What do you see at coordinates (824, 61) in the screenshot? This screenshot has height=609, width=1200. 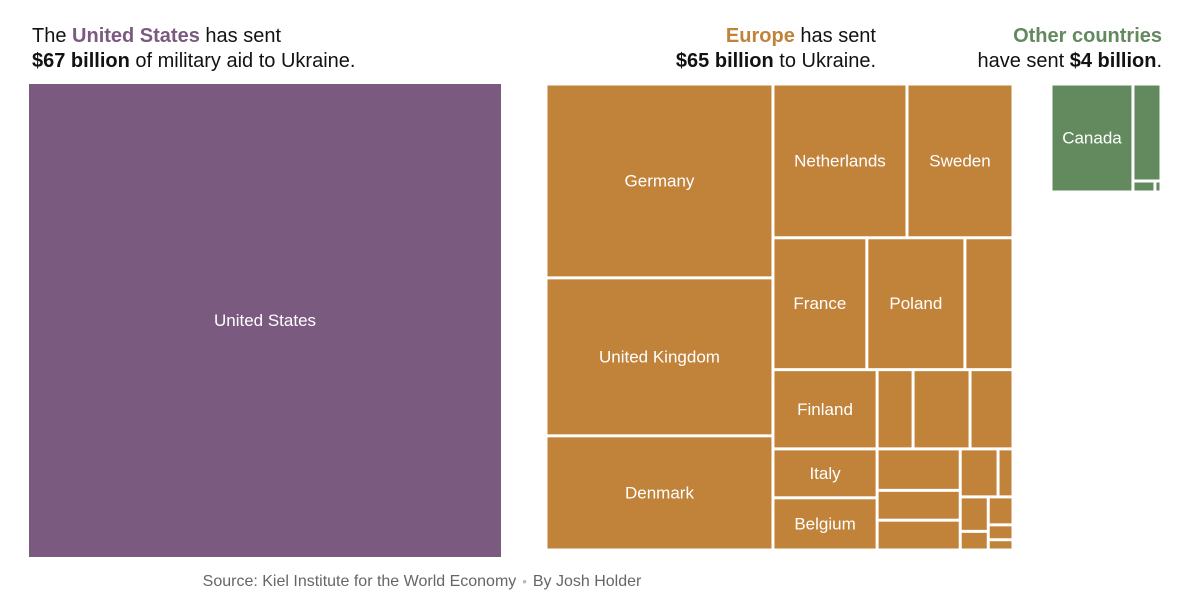 I see `headline-europe-tail: to Ukraine.` at bounding box center [824, 61].